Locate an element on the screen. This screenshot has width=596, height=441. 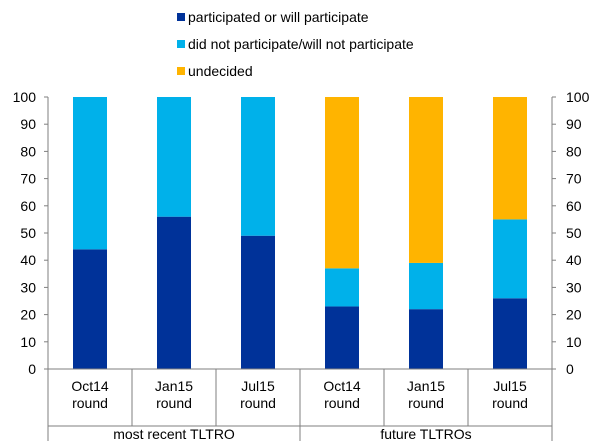
y-tick-label-left-5: 40 is located at coordinates (28, 260).